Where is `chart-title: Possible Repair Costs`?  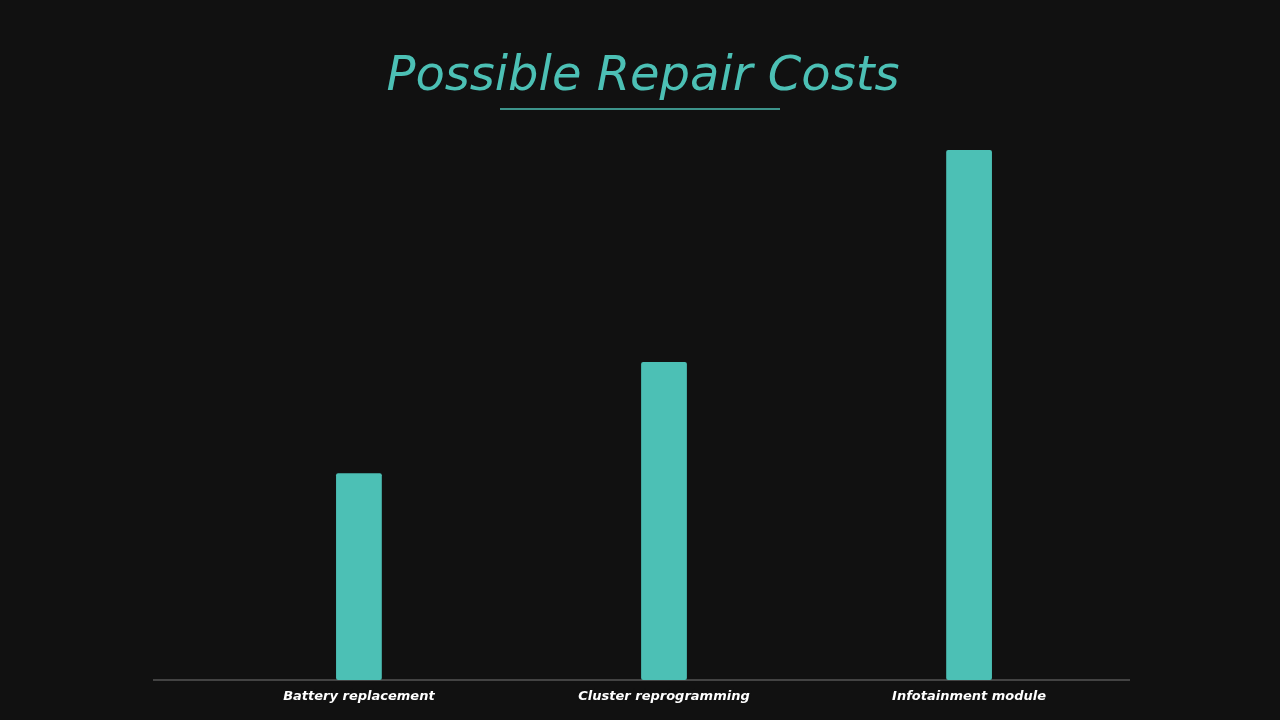 chart-title: Possible Repair Costs is located at coordinates (643, 73).